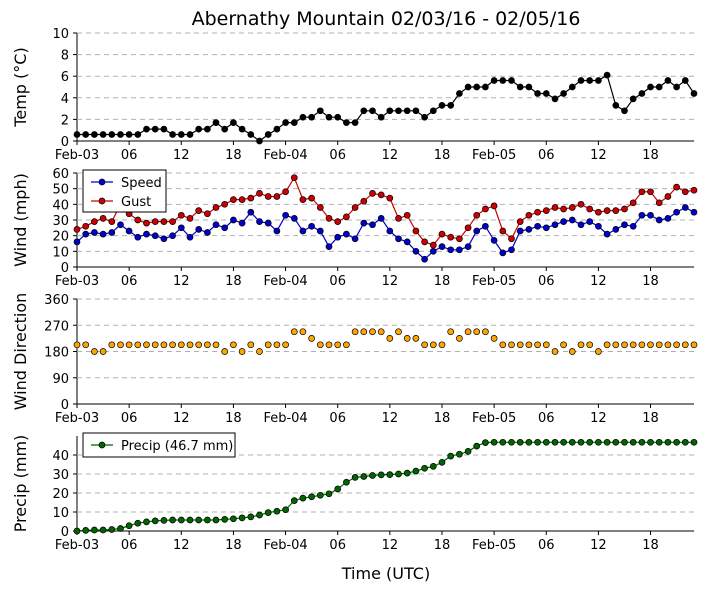 This screenshot has width=705, height=593. What do you see at coordinates (77, 155) in the screenshot?
I see `x-tick-label: Feb-03` at bounding box center [77, 155].